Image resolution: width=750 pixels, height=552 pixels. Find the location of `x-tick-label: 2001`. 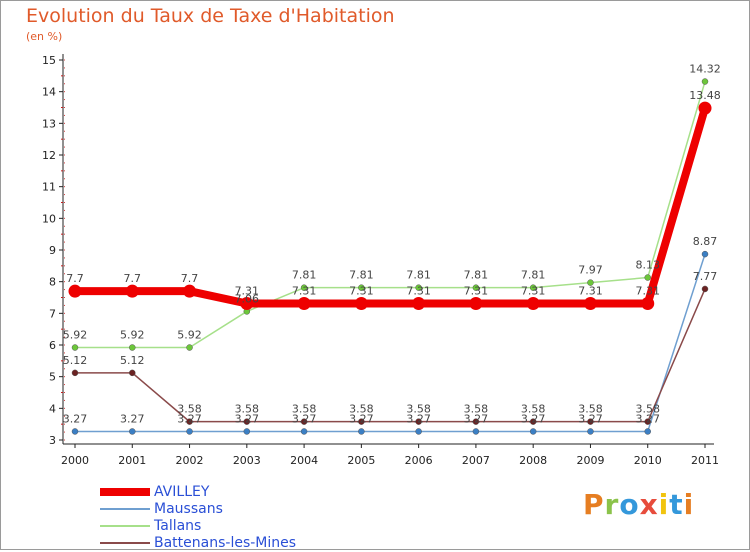

x-tick-label: 2001 is located at coordinates (132, 460).